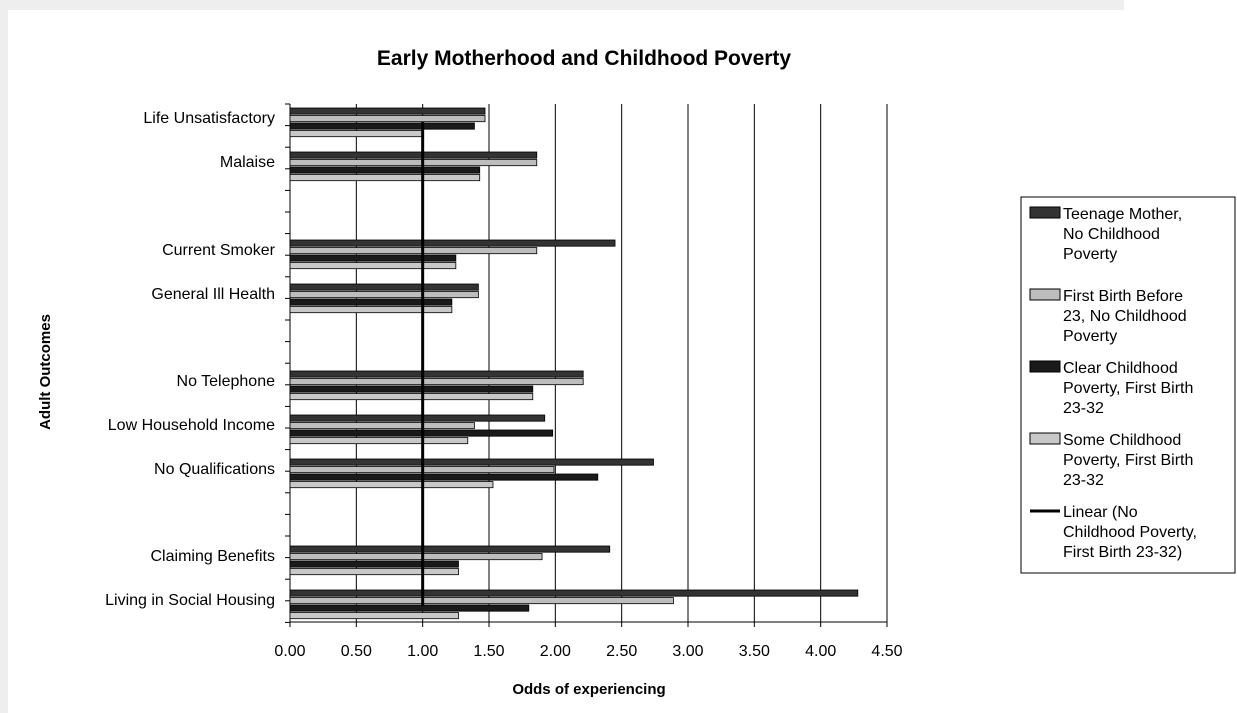  Describe the element at coordinates (45, 372) in the screenshot. I see `y-axis-title: Adult Outcomes` at that location.